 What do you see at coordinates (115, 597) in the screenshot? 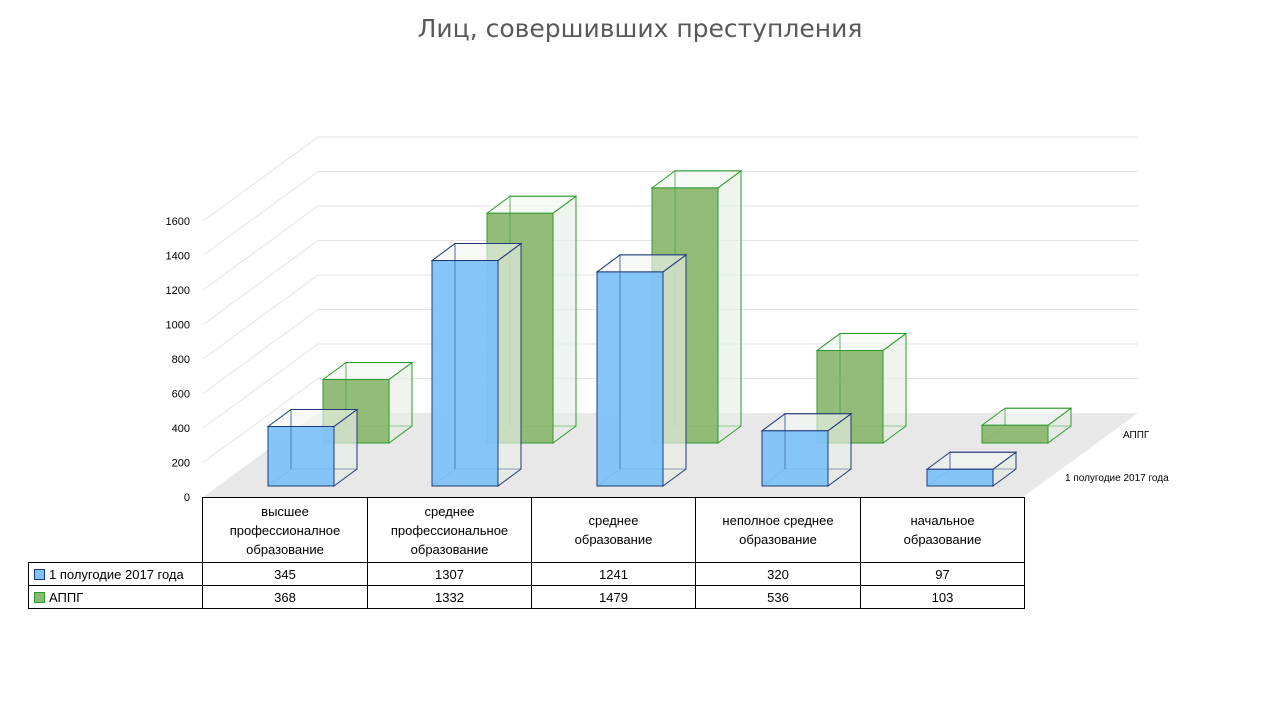
I see `series-legend-label: АППГ` at bounding box center [115, 597].